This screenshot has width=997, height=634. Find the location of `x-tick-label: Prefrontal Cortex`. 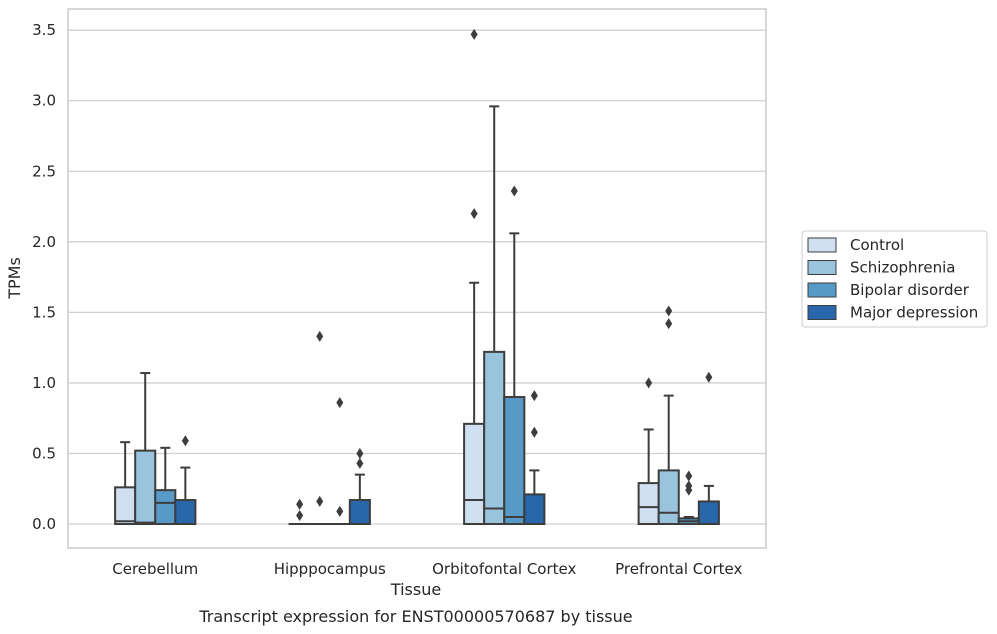

x-tick-label: Prefrontal Cortex is located at coordinates (678, 569).